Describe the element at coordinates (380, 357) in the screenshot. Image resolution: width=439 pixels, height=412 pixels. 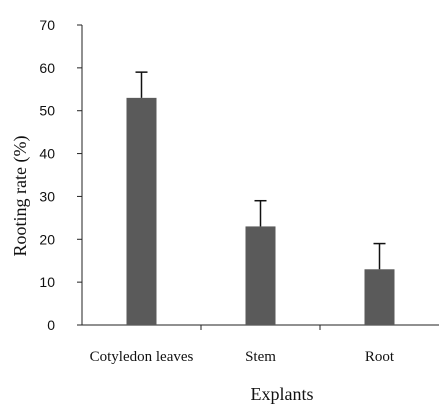
I see `category-label: Root` at that location.